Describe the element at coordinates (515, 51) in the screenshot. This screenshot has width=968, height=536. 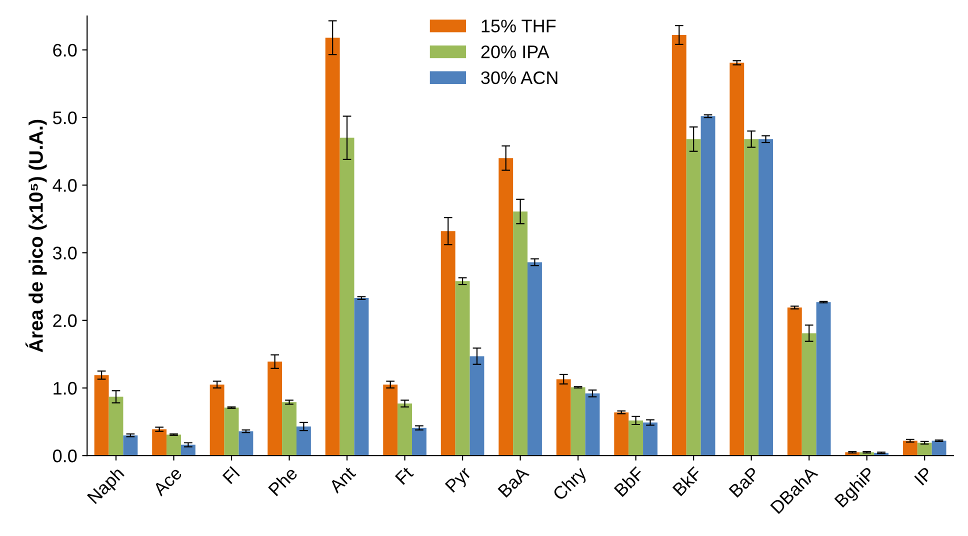
I see `legend-label: 20% IPA` at that location.